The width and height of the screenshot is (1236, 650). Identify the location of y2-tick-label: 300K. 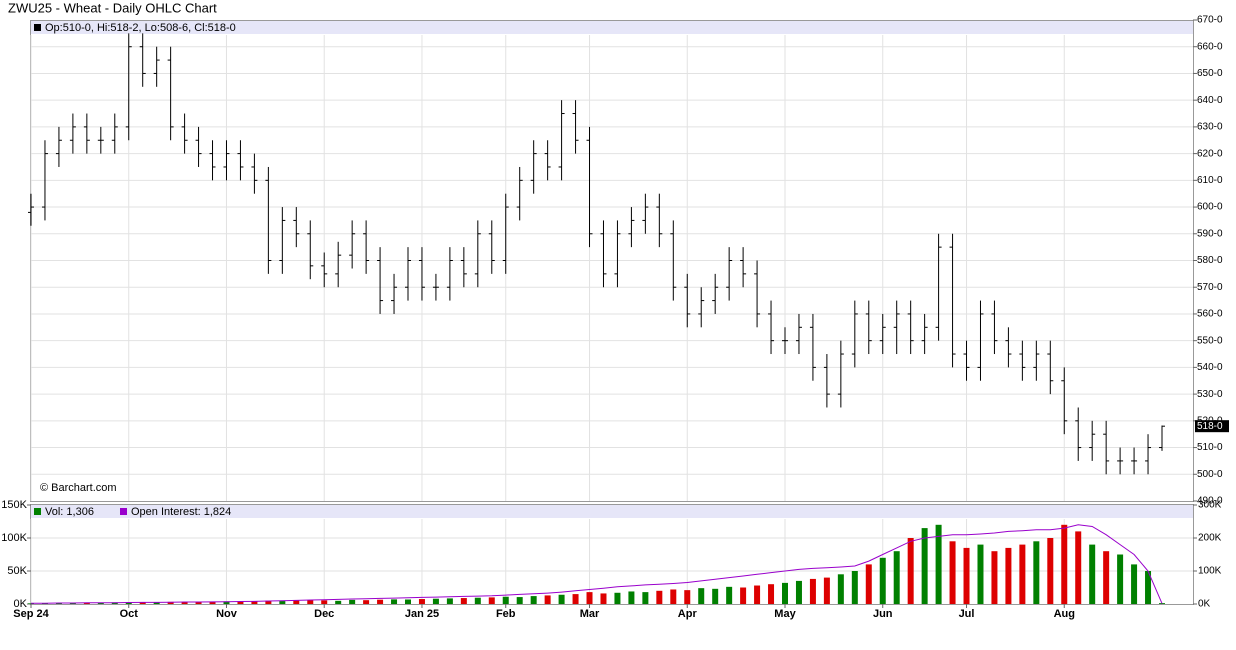
(1210, 505).